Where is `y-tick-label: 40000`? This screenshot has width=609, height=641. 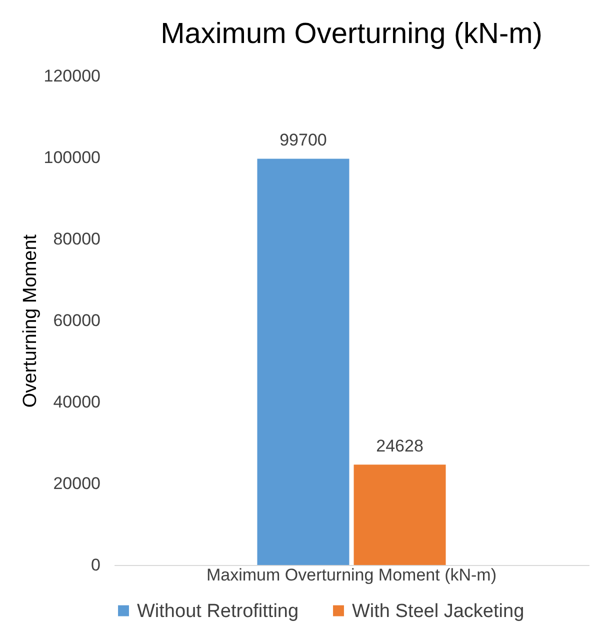
y-tick-label: 40000 is located at coordinates (76, 402).